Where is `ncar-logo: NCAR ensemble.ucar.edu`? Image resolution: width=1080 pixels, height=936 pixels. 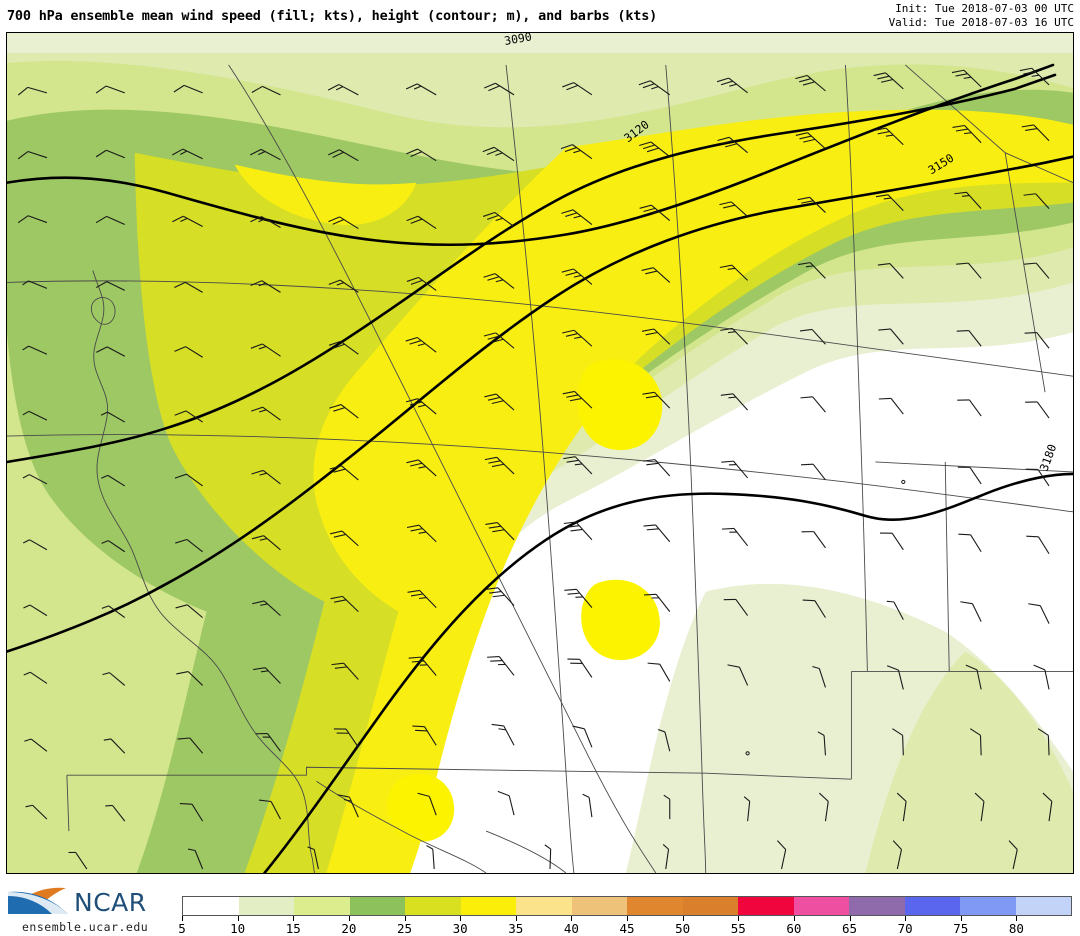
ncar-logo: NCAR ensemble.ucar.edu is located at coordinates (90, 909).